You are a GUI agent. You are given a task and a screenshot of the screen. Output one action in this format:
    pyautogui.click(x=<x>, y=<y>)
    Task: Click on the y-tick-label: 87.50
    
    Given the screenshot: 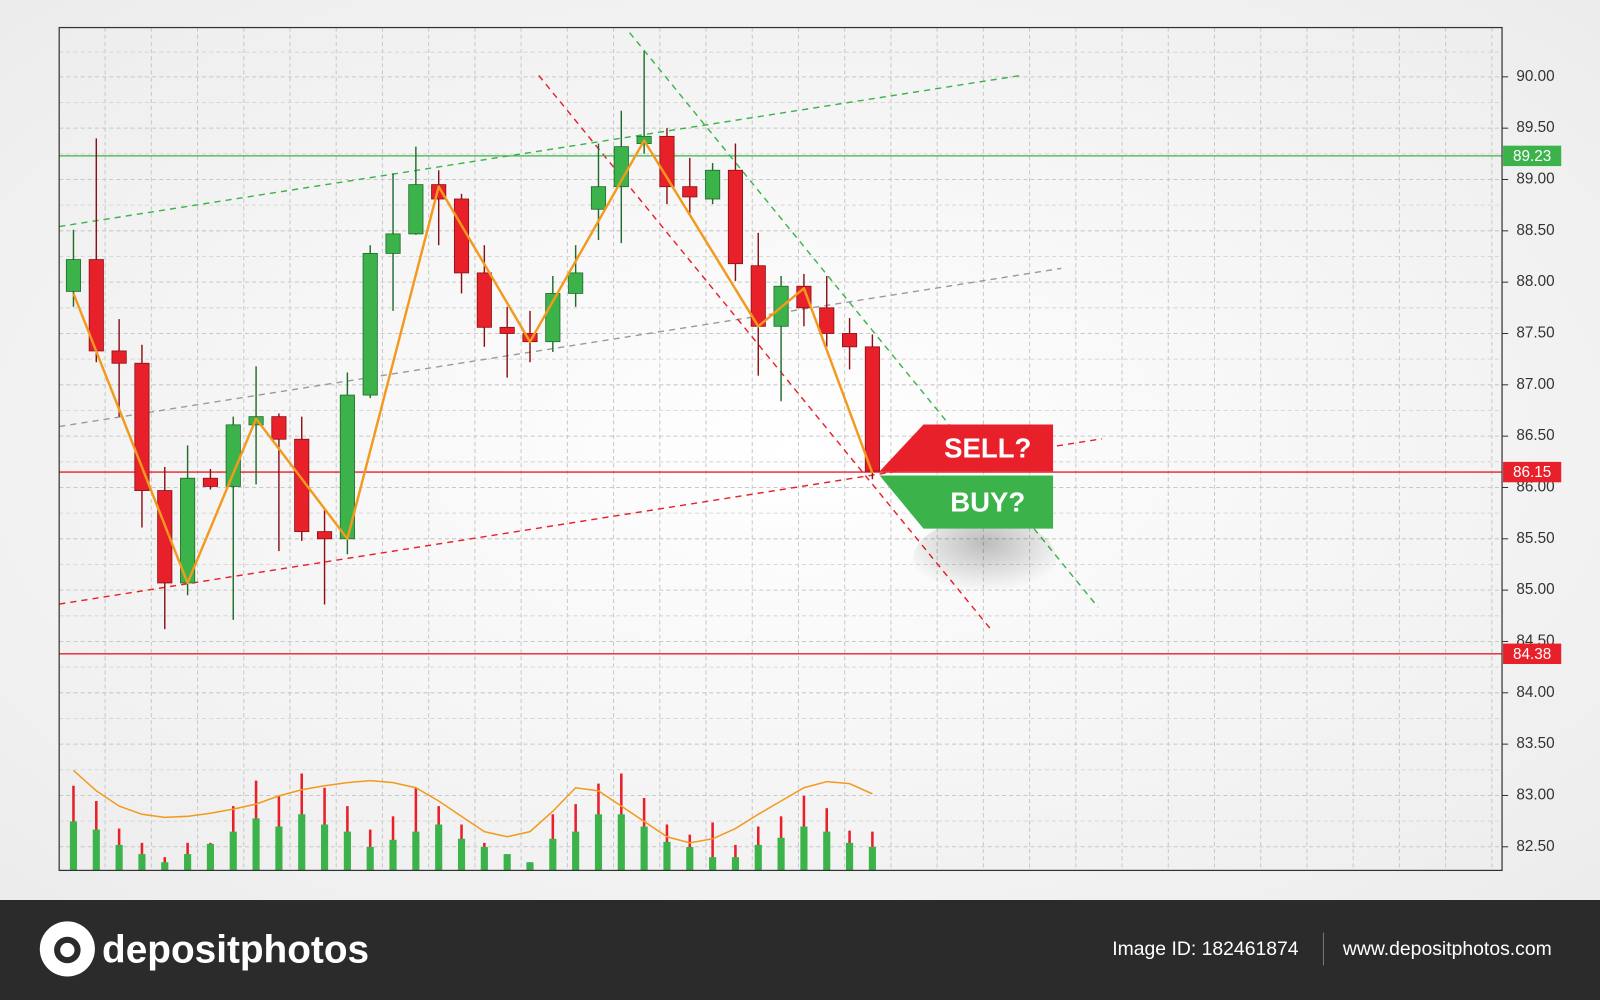 What is the action you would take?
    pyautogui.click(x=1535, y=333)
    